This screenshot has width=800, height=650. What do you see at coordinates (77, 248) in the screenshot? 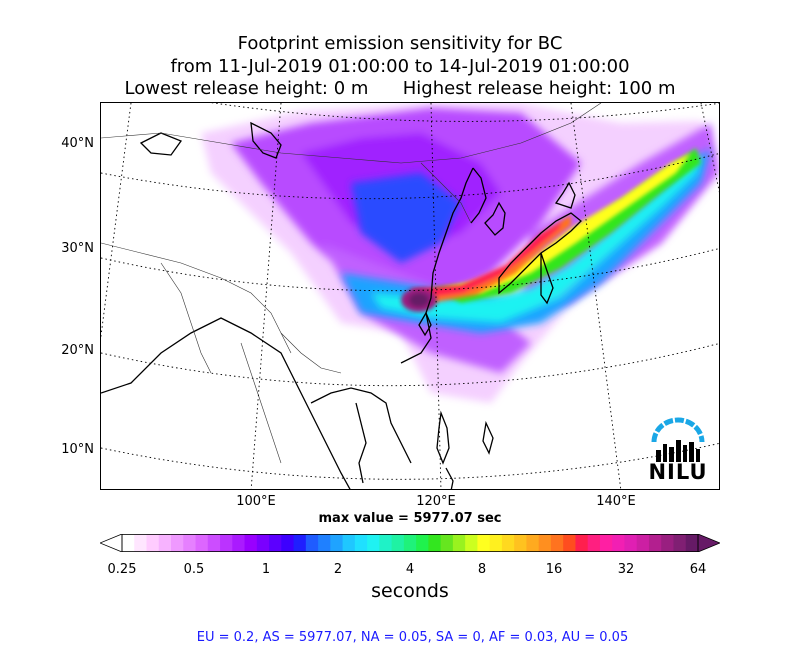
I see `lat-label-30n: 30°N` at bounding box center [77, 248].